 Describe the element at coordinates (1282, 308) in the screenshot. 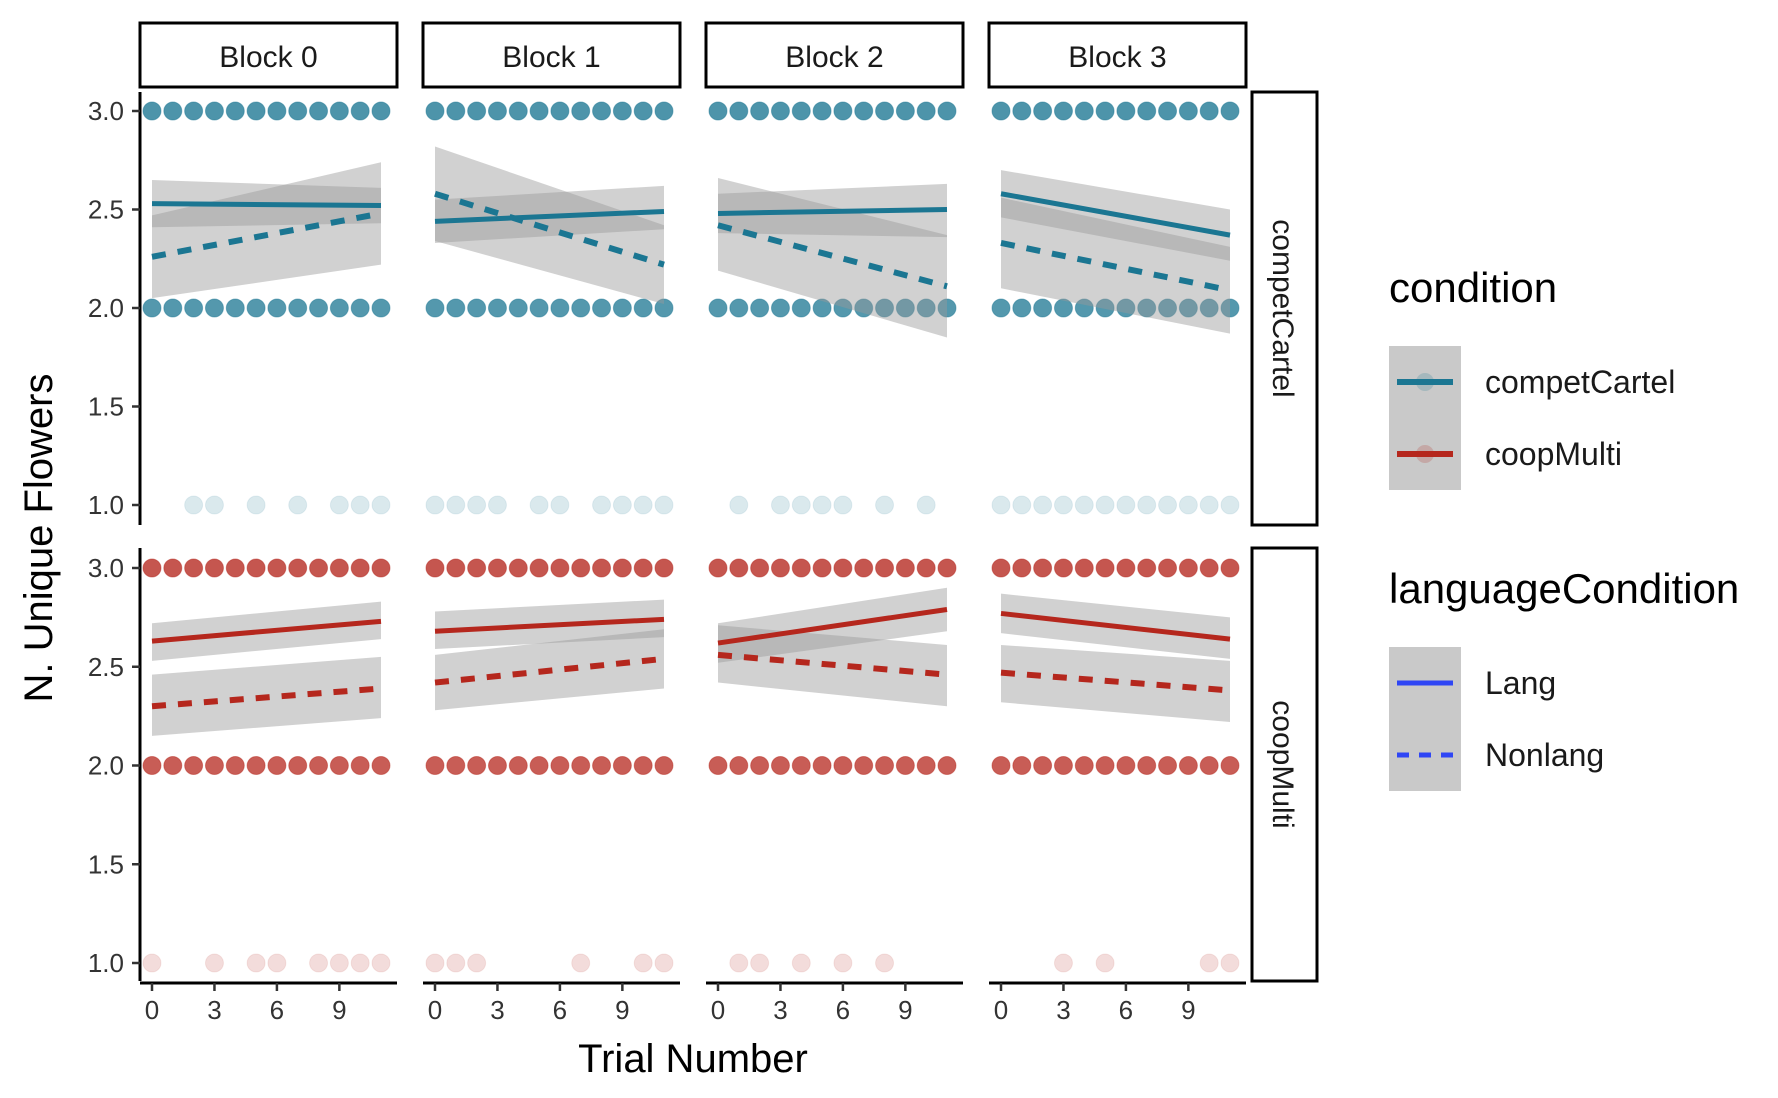

I see `strip-label-competcartel: competCartel` at that location.